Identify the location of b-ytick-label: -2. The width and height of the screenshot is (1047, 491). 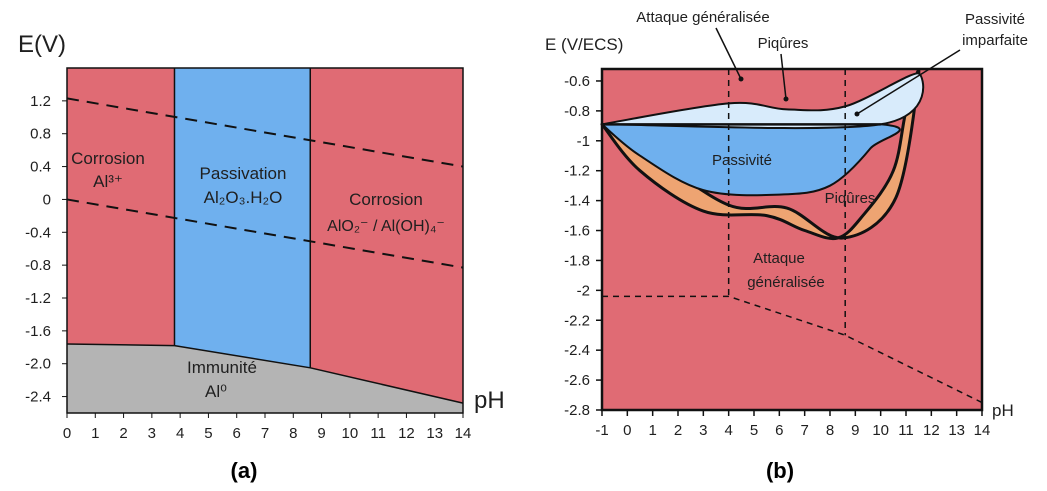
(583, 290).